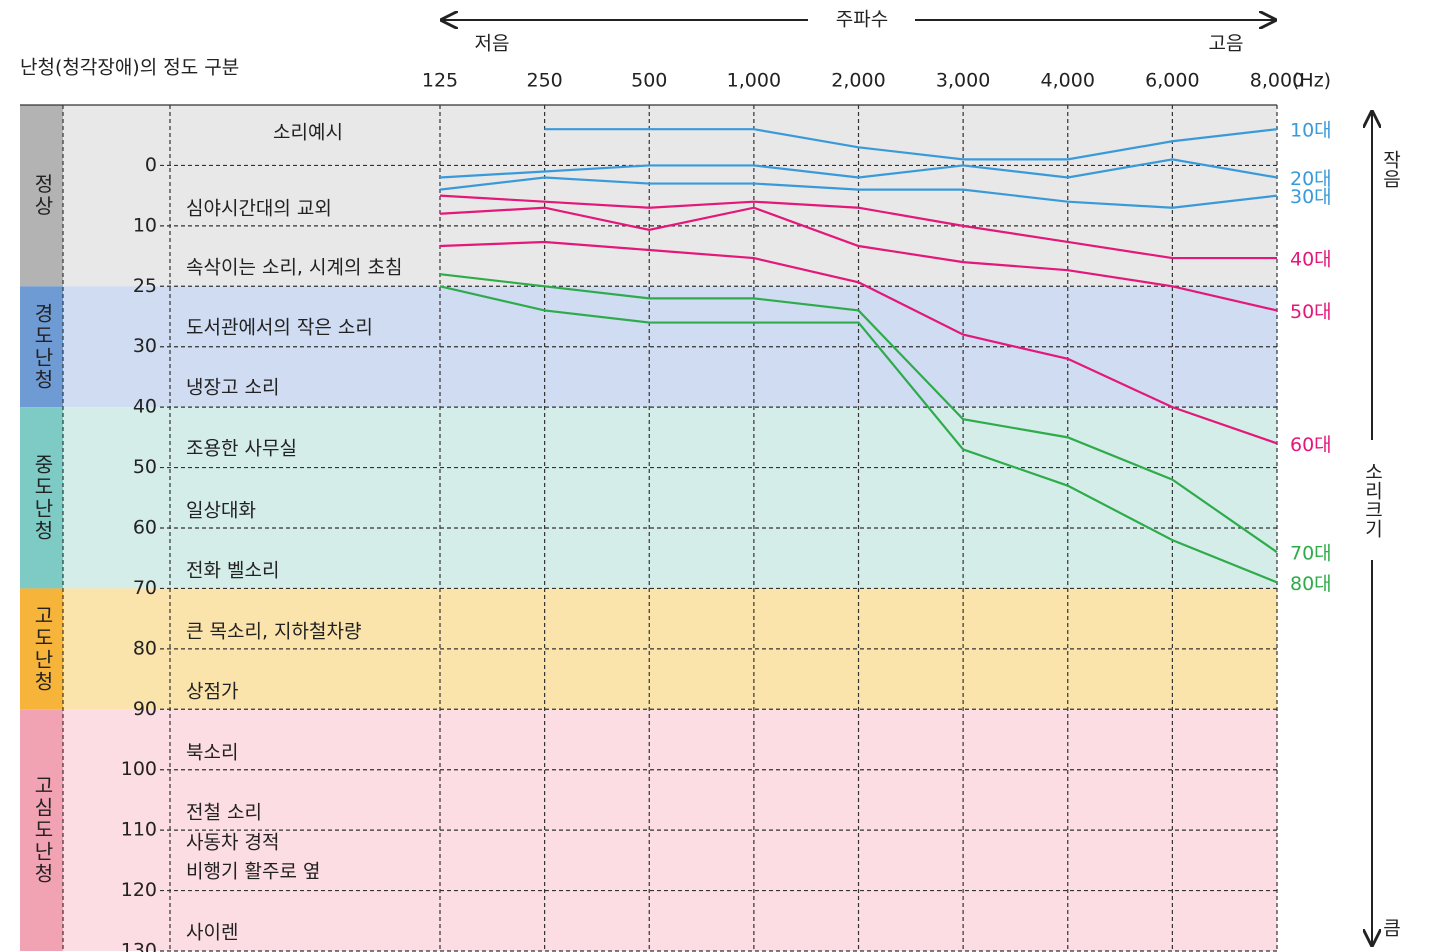 This screenshot has width=1429, height=952. Describe the element at coordinates (145, 648) in the screenshot. I see `y-tick-label: 80` at that location.